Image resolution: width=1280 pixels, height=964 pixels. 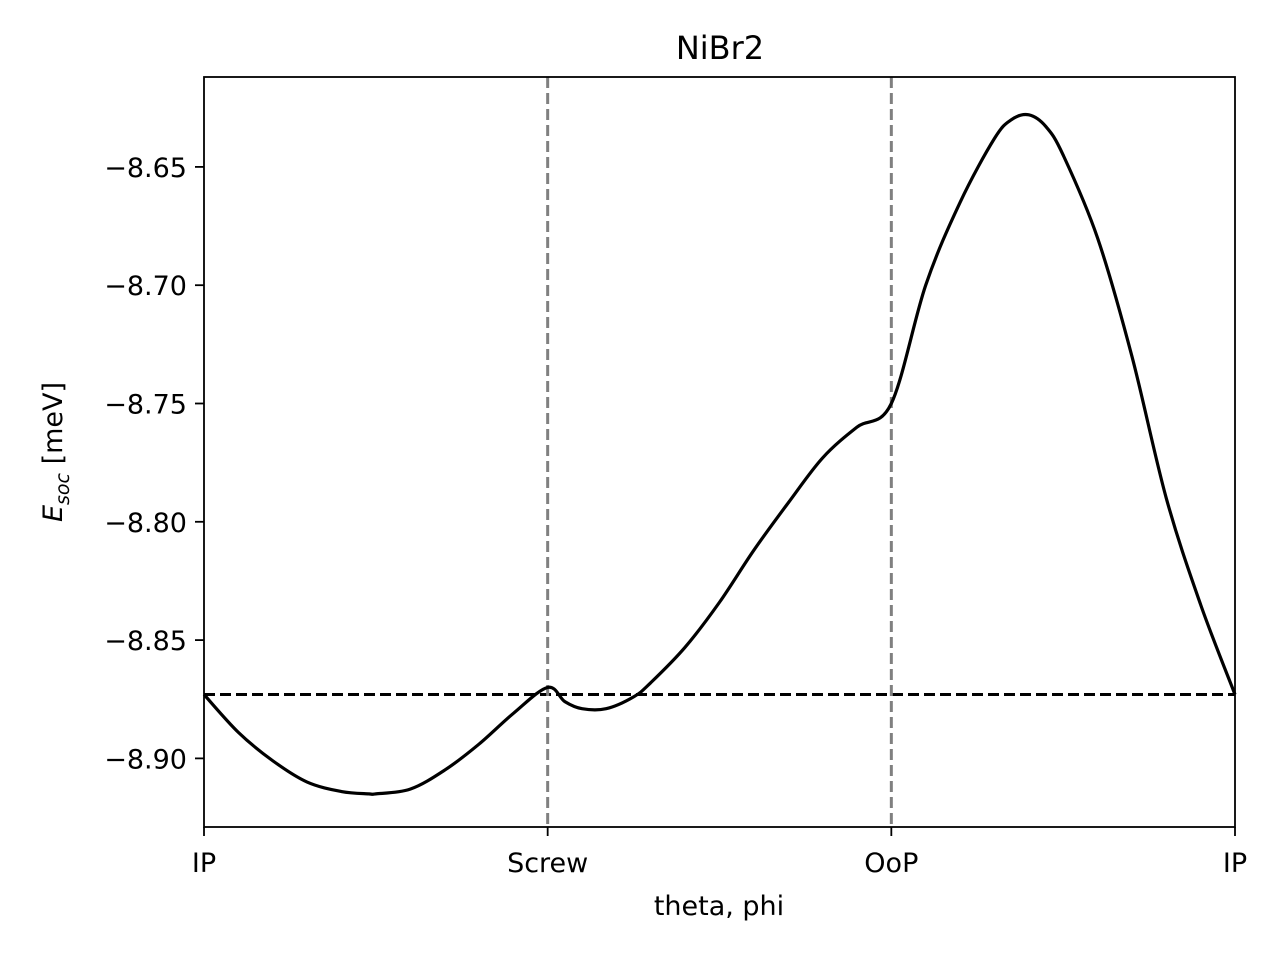 I want to click on x-tick-label-0: IP, so click(x=204, y=863).